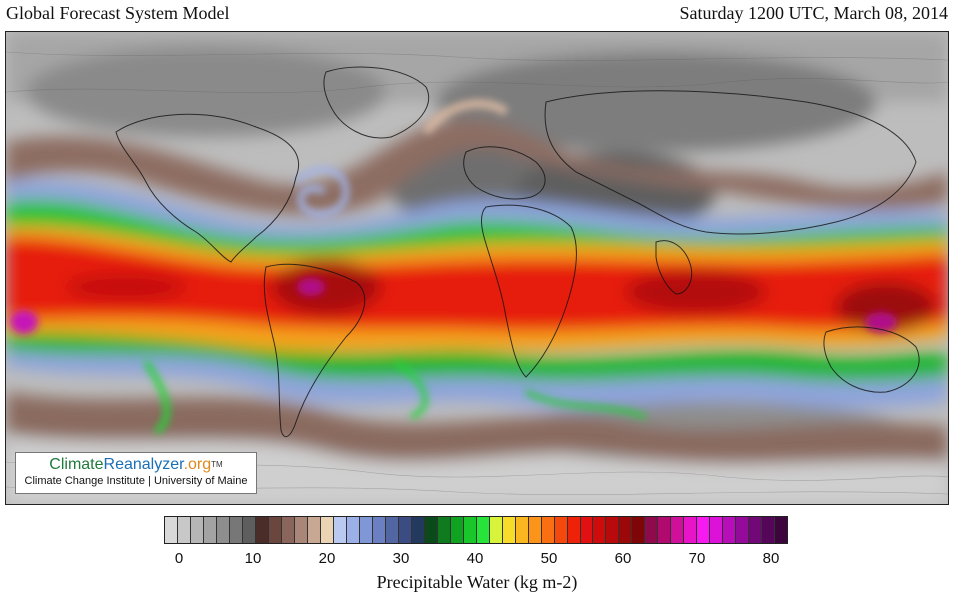  What do you see at coordinates (179, 558) in the screenshot?
I see `legend-tick-label: 0` at bounding box center [179, 558].